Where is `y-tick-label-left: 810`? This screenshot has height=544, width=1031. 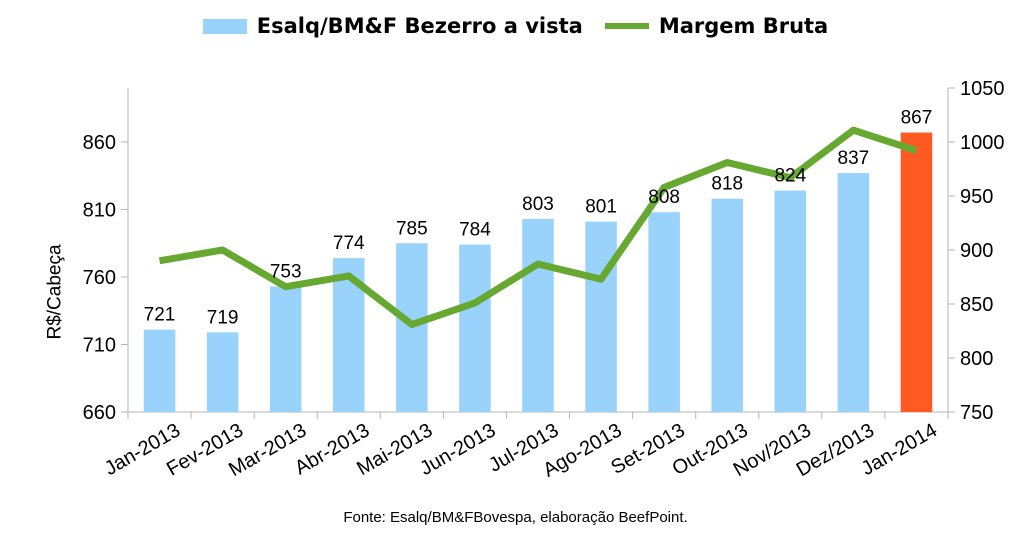 y-tick-label-left: 810 is located at coordinates (99, 211).